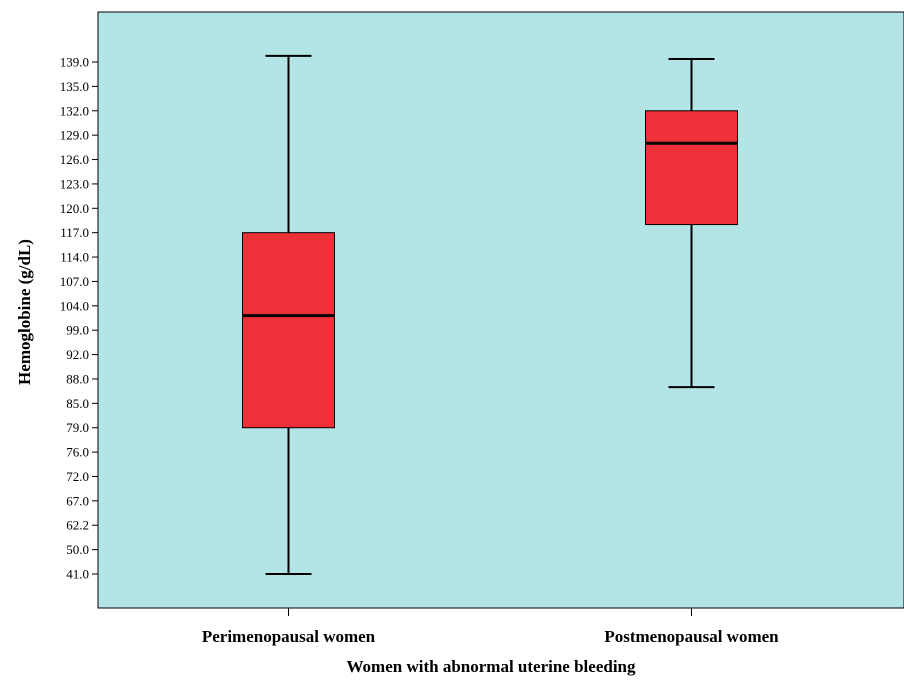 This screenshot has width=904, height=681. What do you see at coordinates (77, 452) in the screenshot?
I see `y-tick-label: 76.0` at bounding box center [77, 452].